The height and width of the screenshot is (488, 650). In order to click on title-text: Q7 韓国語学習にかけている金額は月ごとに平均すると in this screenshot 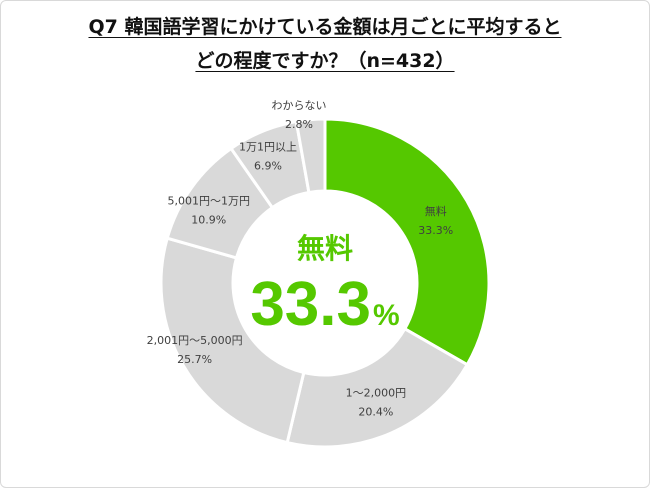, I will do `click(325, 27)`.